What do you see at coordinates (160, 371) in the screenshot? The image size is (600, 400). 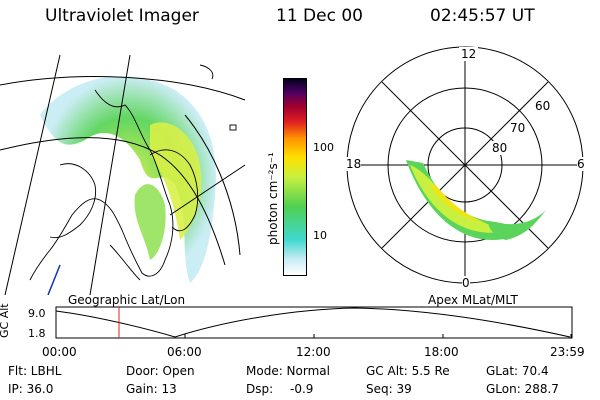 I see `door-info: Door: Open` at bounding box center [160, 371].